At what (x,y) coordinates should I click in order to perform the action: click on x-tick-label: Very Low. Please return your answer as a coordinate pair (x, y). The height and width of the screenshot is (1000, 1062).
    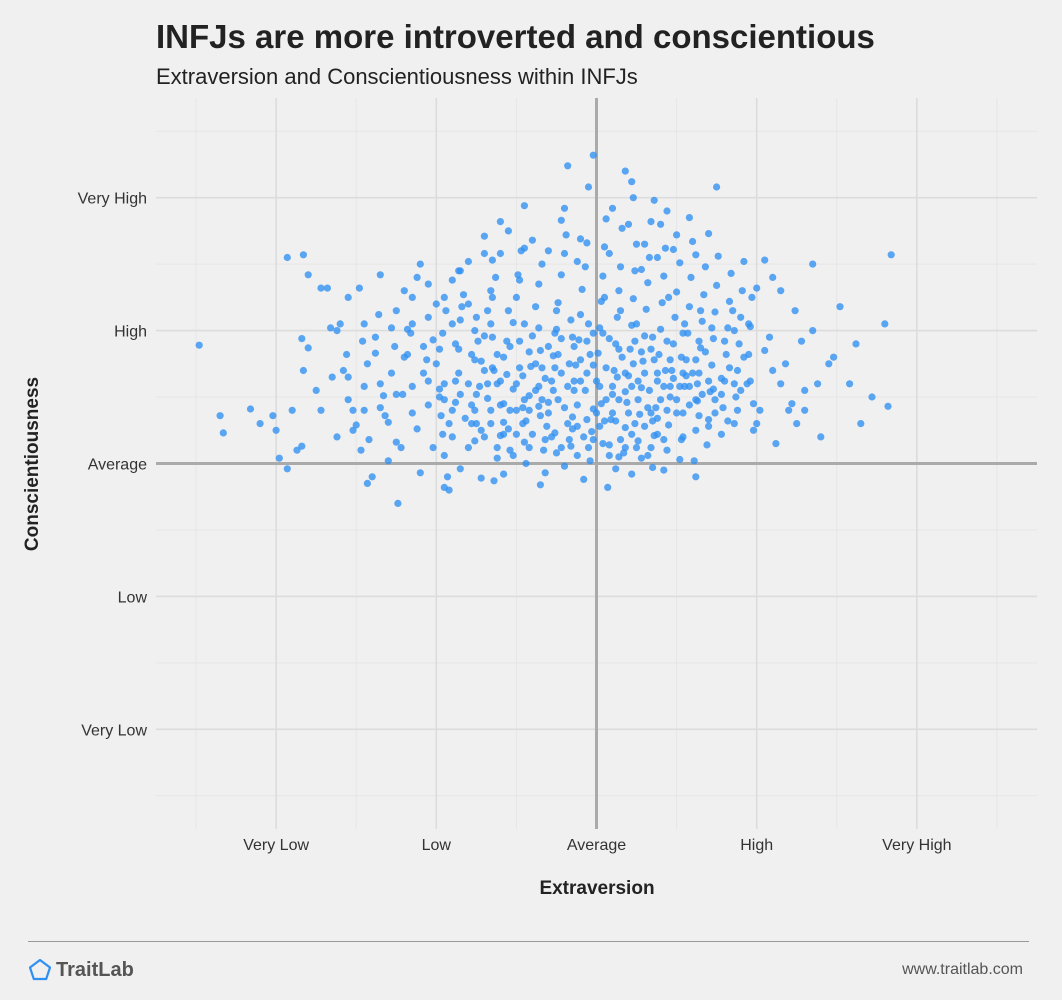
    Looking at the image, I should click on (276, 845).